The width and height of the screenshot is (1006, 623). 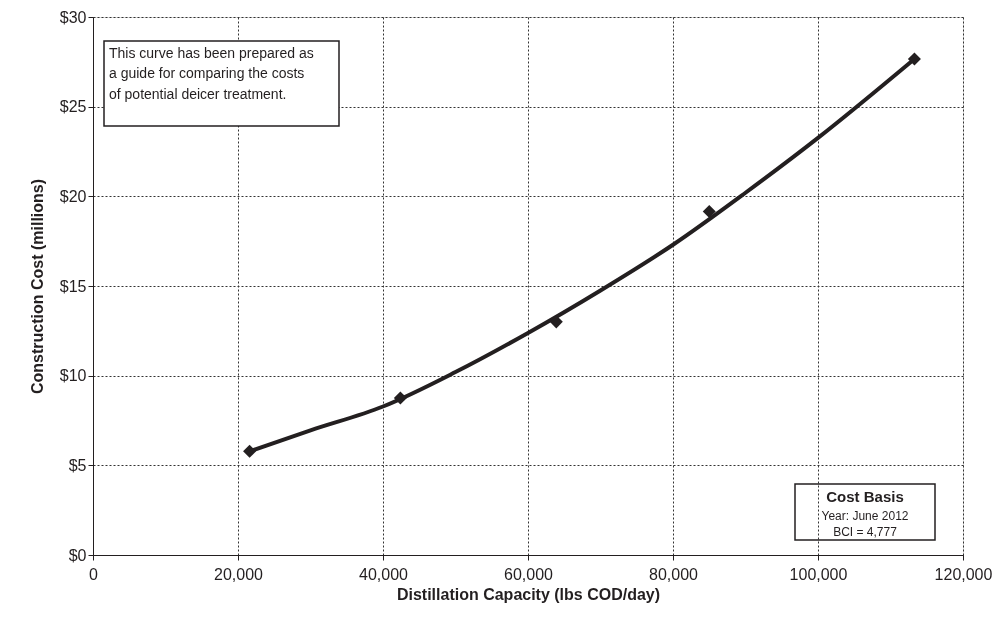 I want to click on y-tick-label: $15, so click(x=73, y=286).